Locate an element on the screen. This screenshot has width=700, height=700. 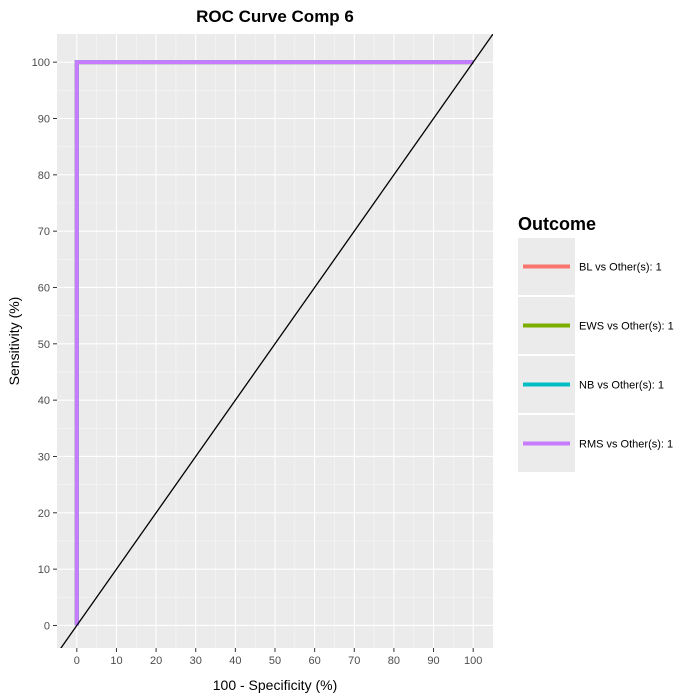
legend-label: RMS vs Other(s): 1 is located at coordinates (626, 445).